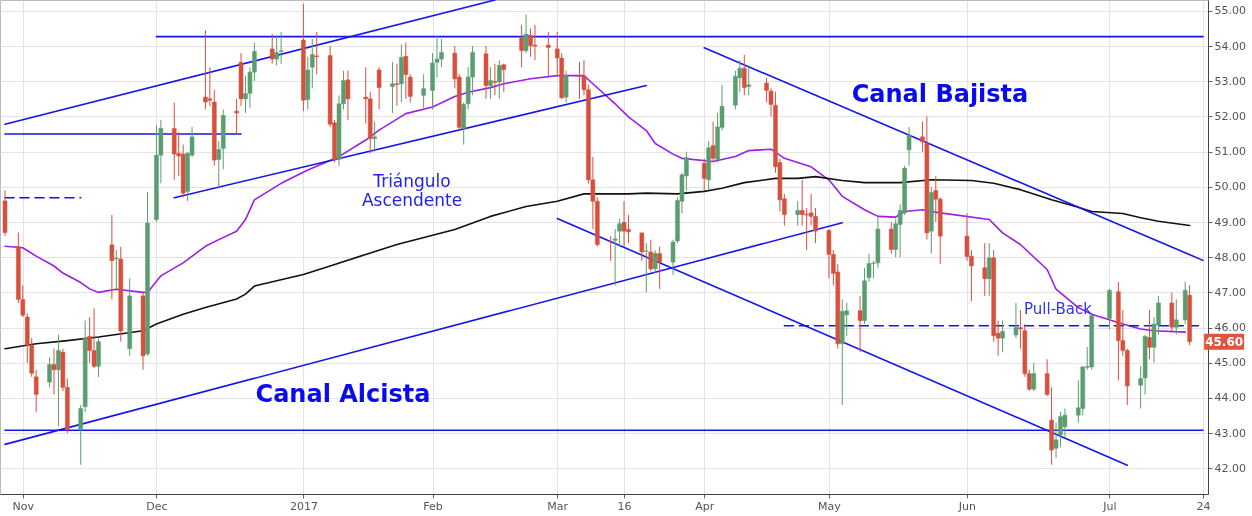 This screenshot has width=1252, height=516. What do you see at coordinates (1230, 257) in the screenshot?
I see `y-tick-label: 48.00` at bounding box center [1230, 257].